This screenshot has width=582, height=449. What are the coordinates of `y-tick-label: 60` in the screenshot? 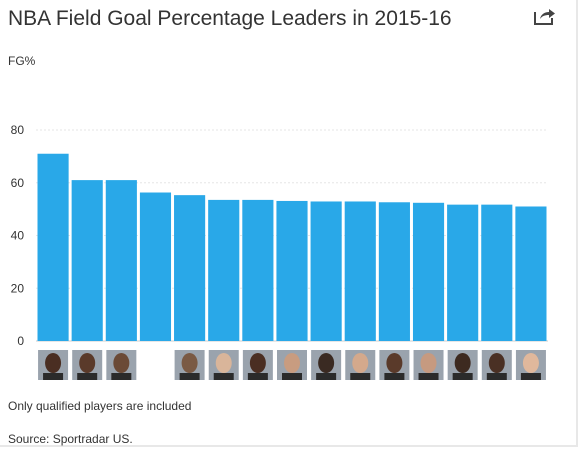 It's located at (18, 183).